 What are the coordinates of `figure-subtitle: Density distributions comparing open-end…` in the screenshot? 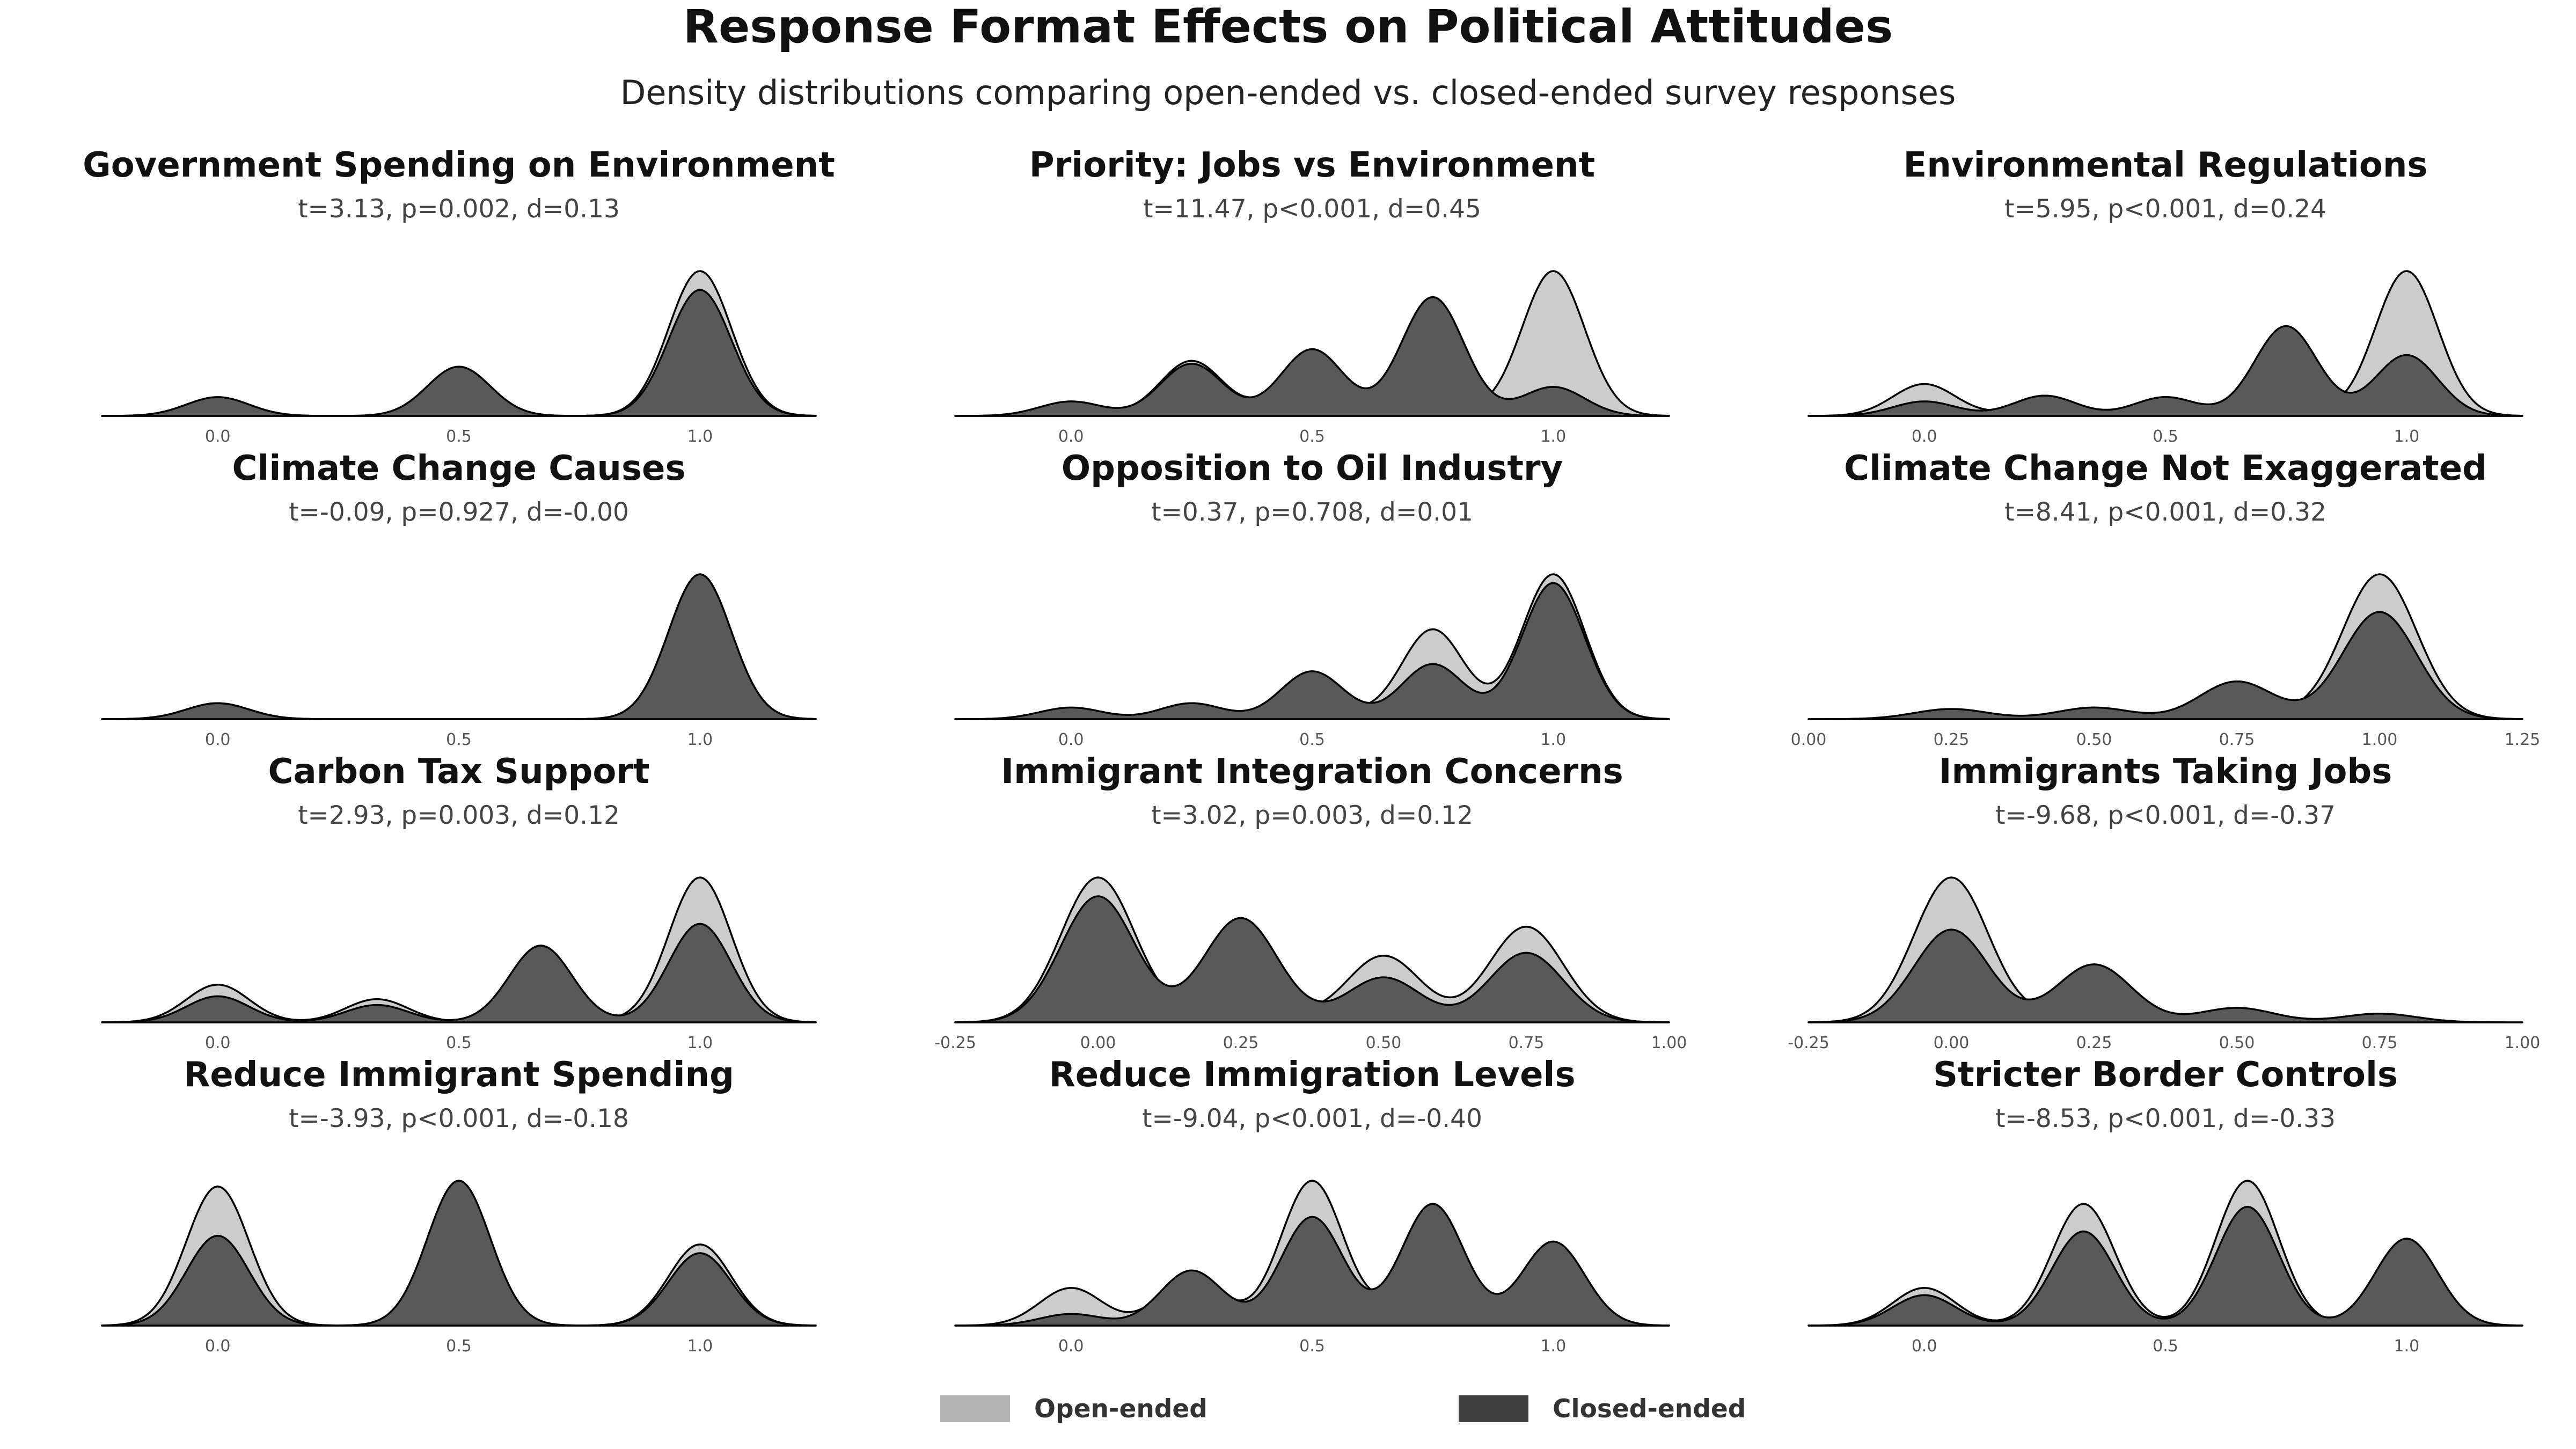 It's located at (1288, 92).